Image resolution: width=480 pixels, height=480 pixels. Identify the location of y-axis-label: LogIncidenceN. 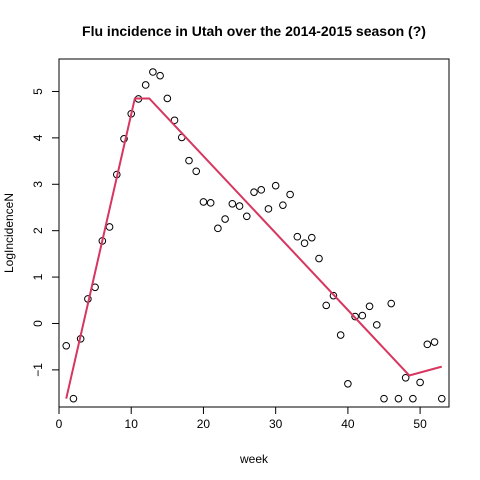
(9, 233).